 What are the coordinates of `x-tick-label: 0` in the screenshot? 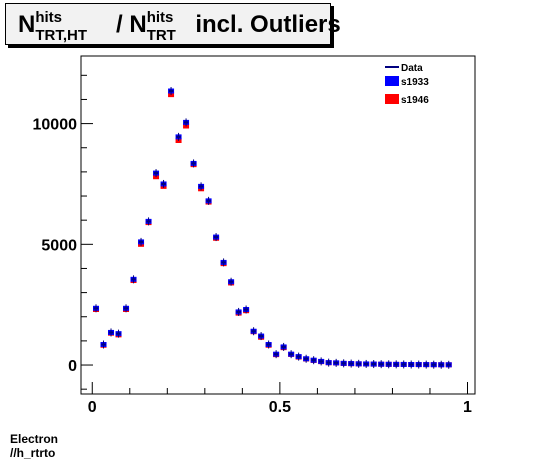 It's located at (92, 407).